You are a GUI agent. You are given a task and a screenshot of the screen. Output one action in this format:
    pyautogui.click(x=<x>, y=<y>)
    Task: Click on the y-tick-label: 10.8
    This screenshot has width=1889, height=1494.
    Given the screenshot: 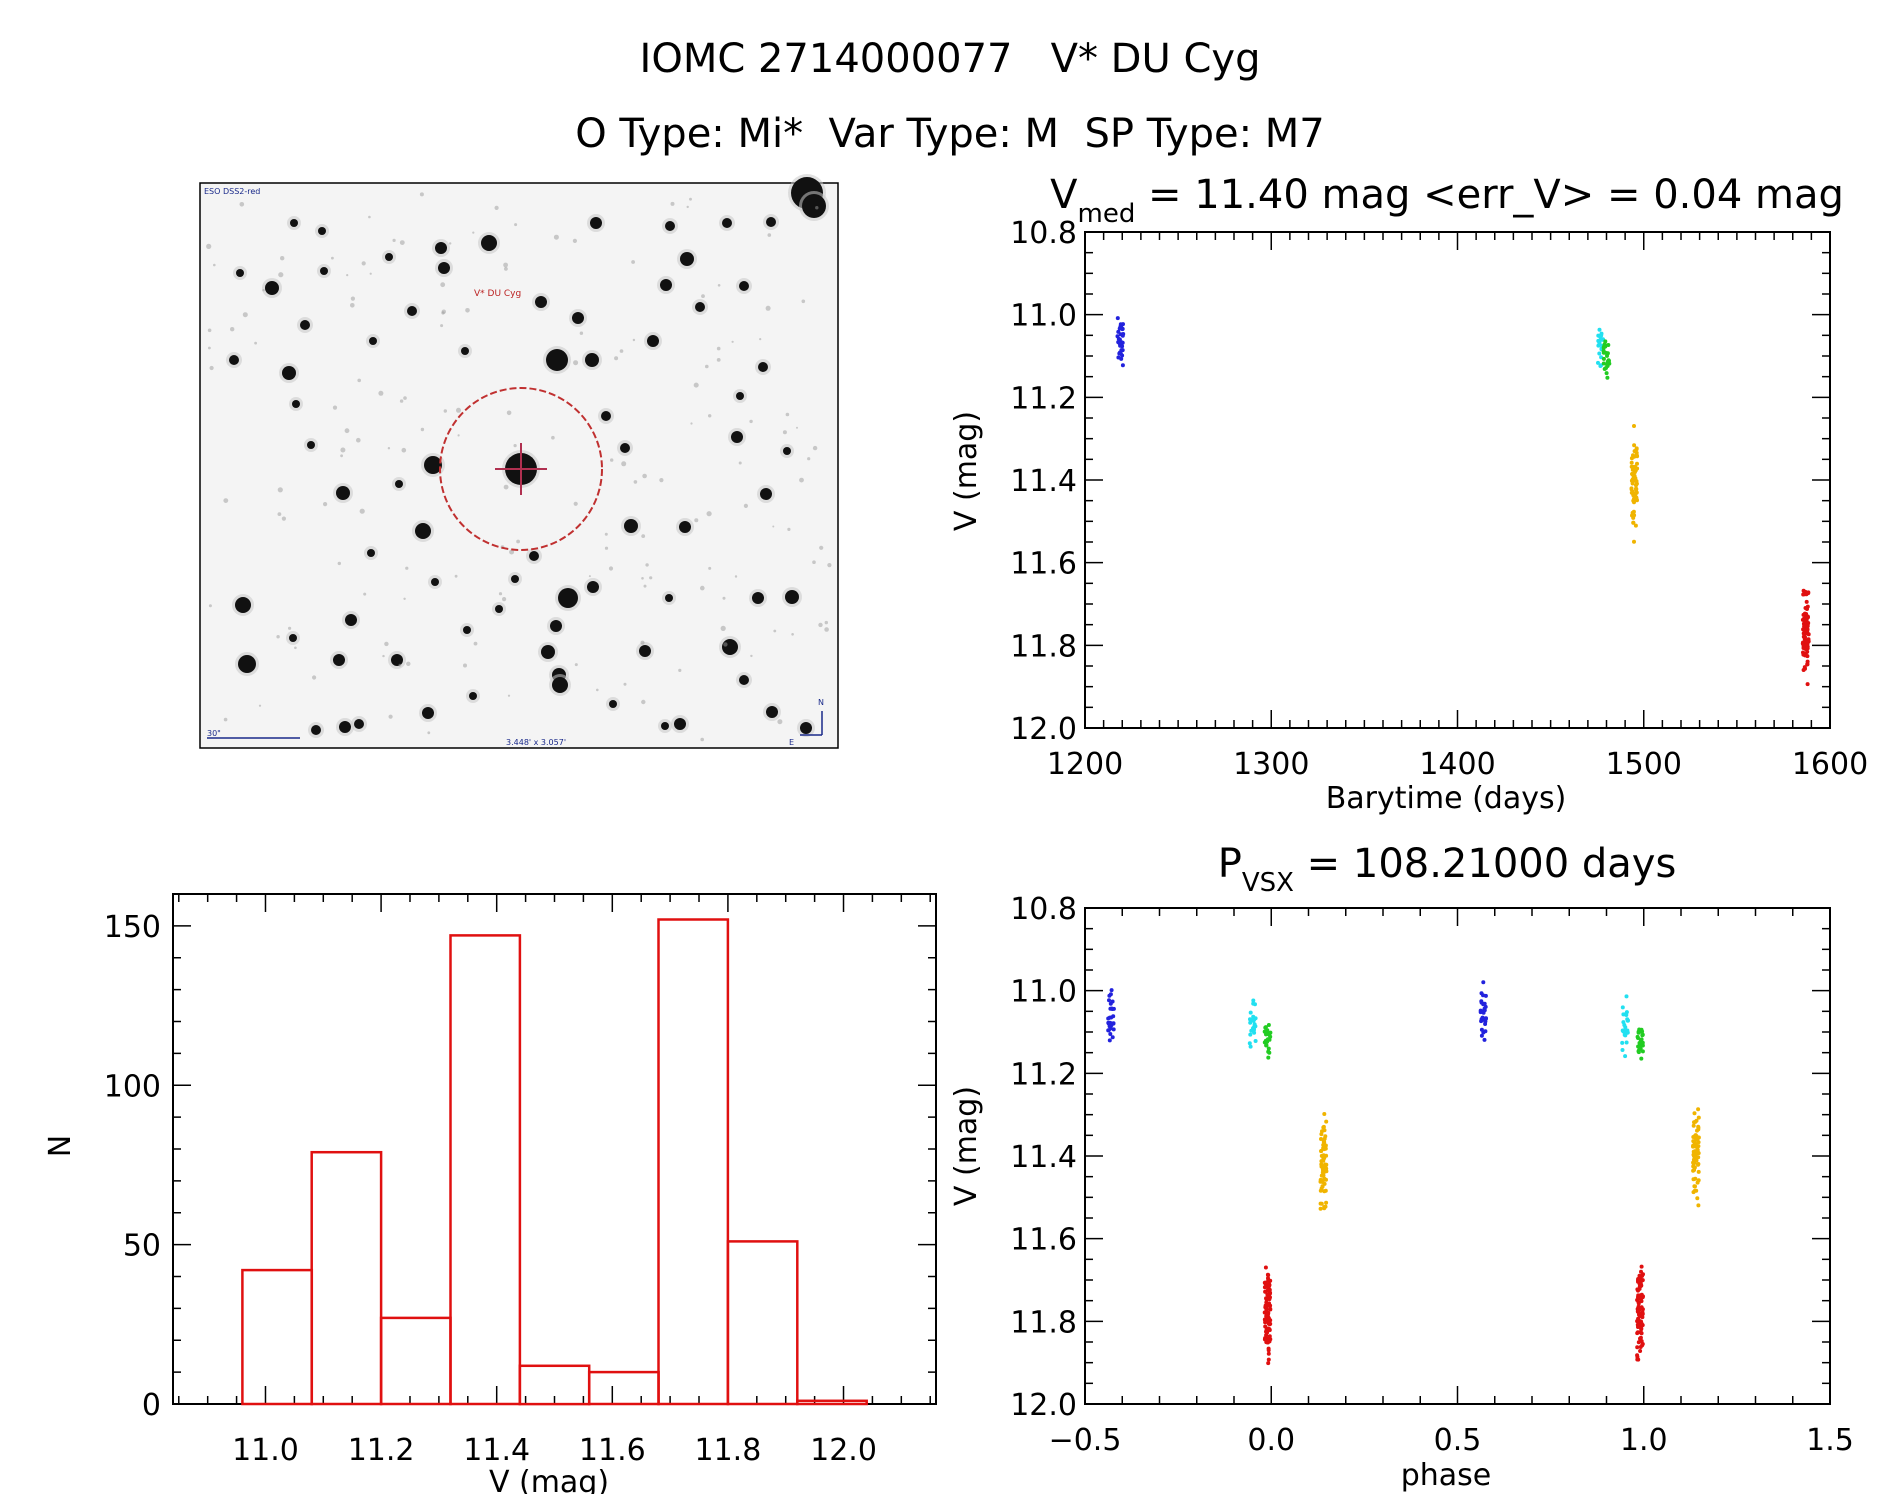 What is the action you would take?
    pyautogui.click(x=1043, y=909)
    